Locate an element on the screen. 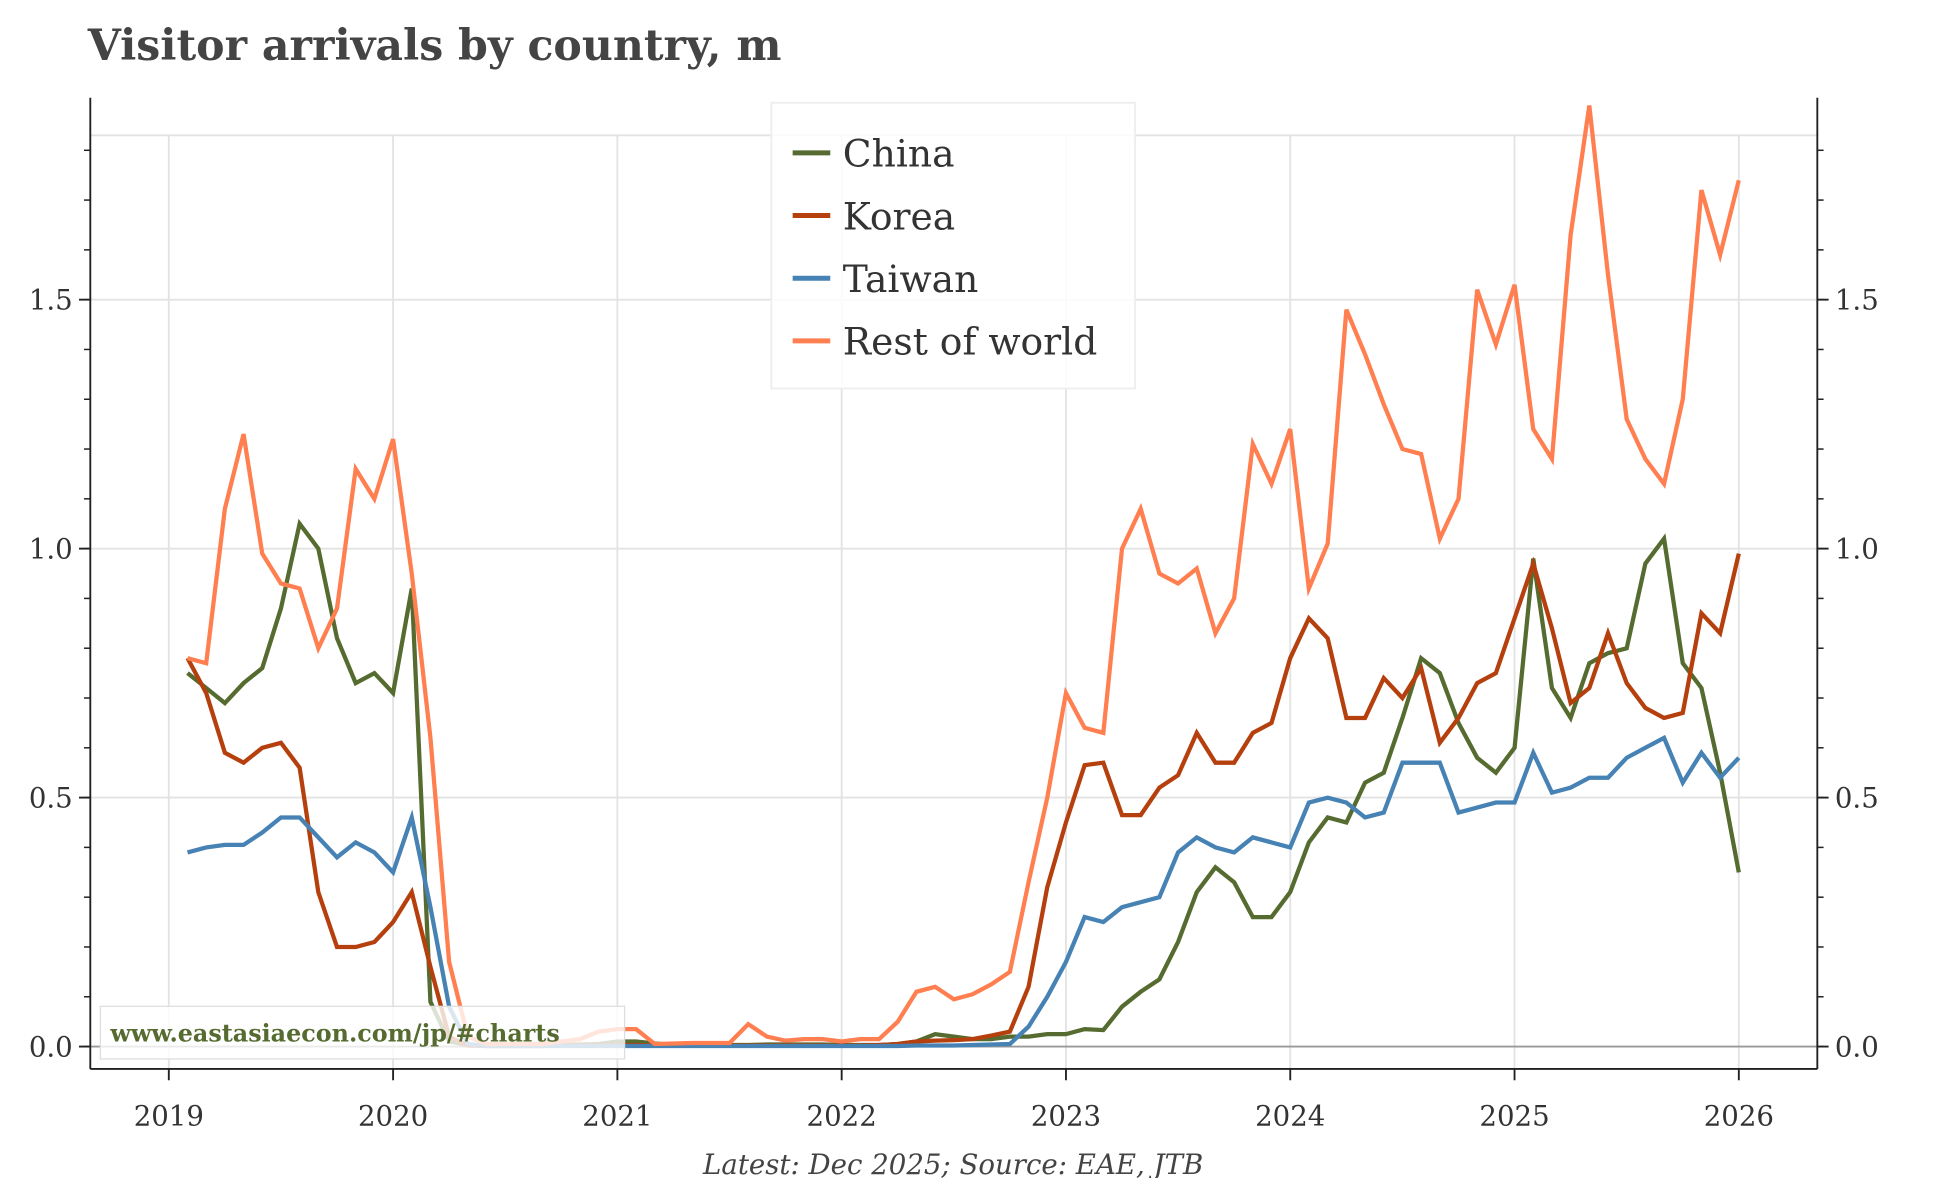  chart-title: Visitor arrivals by country, m is located at coordinates (434, 46).